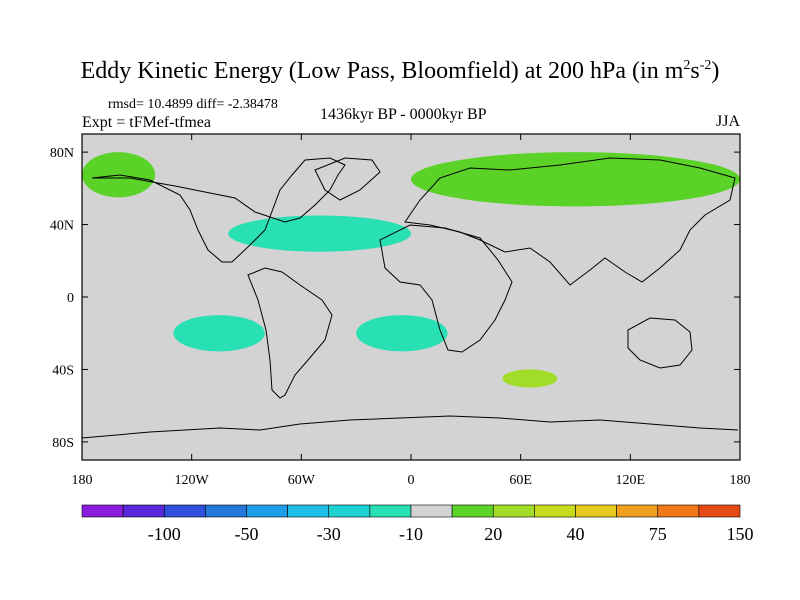 The width and height of the screenshot is (800, 600). I want to click on colorbar-label: -30, so click(329, 534).